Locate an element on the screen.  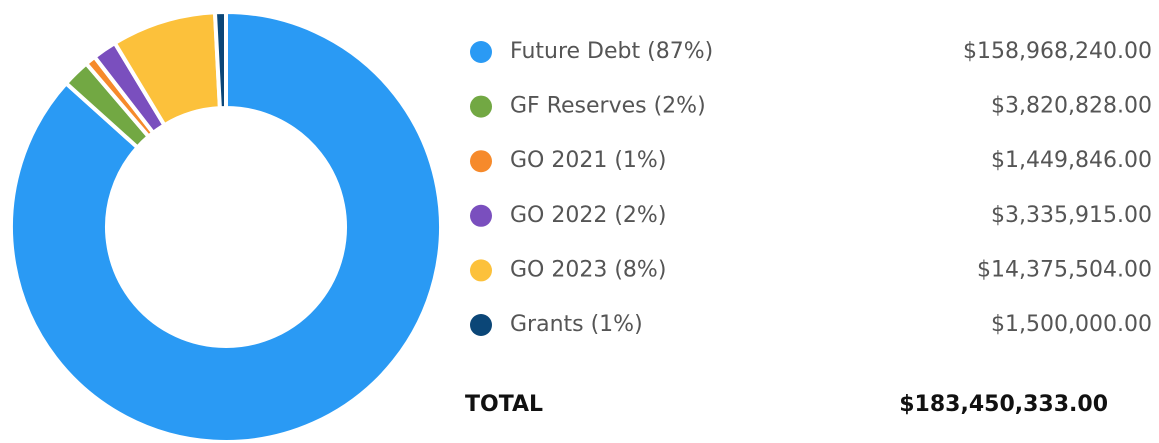
value-label: $1,449,846.00 is located at coordinates (1071, 160).